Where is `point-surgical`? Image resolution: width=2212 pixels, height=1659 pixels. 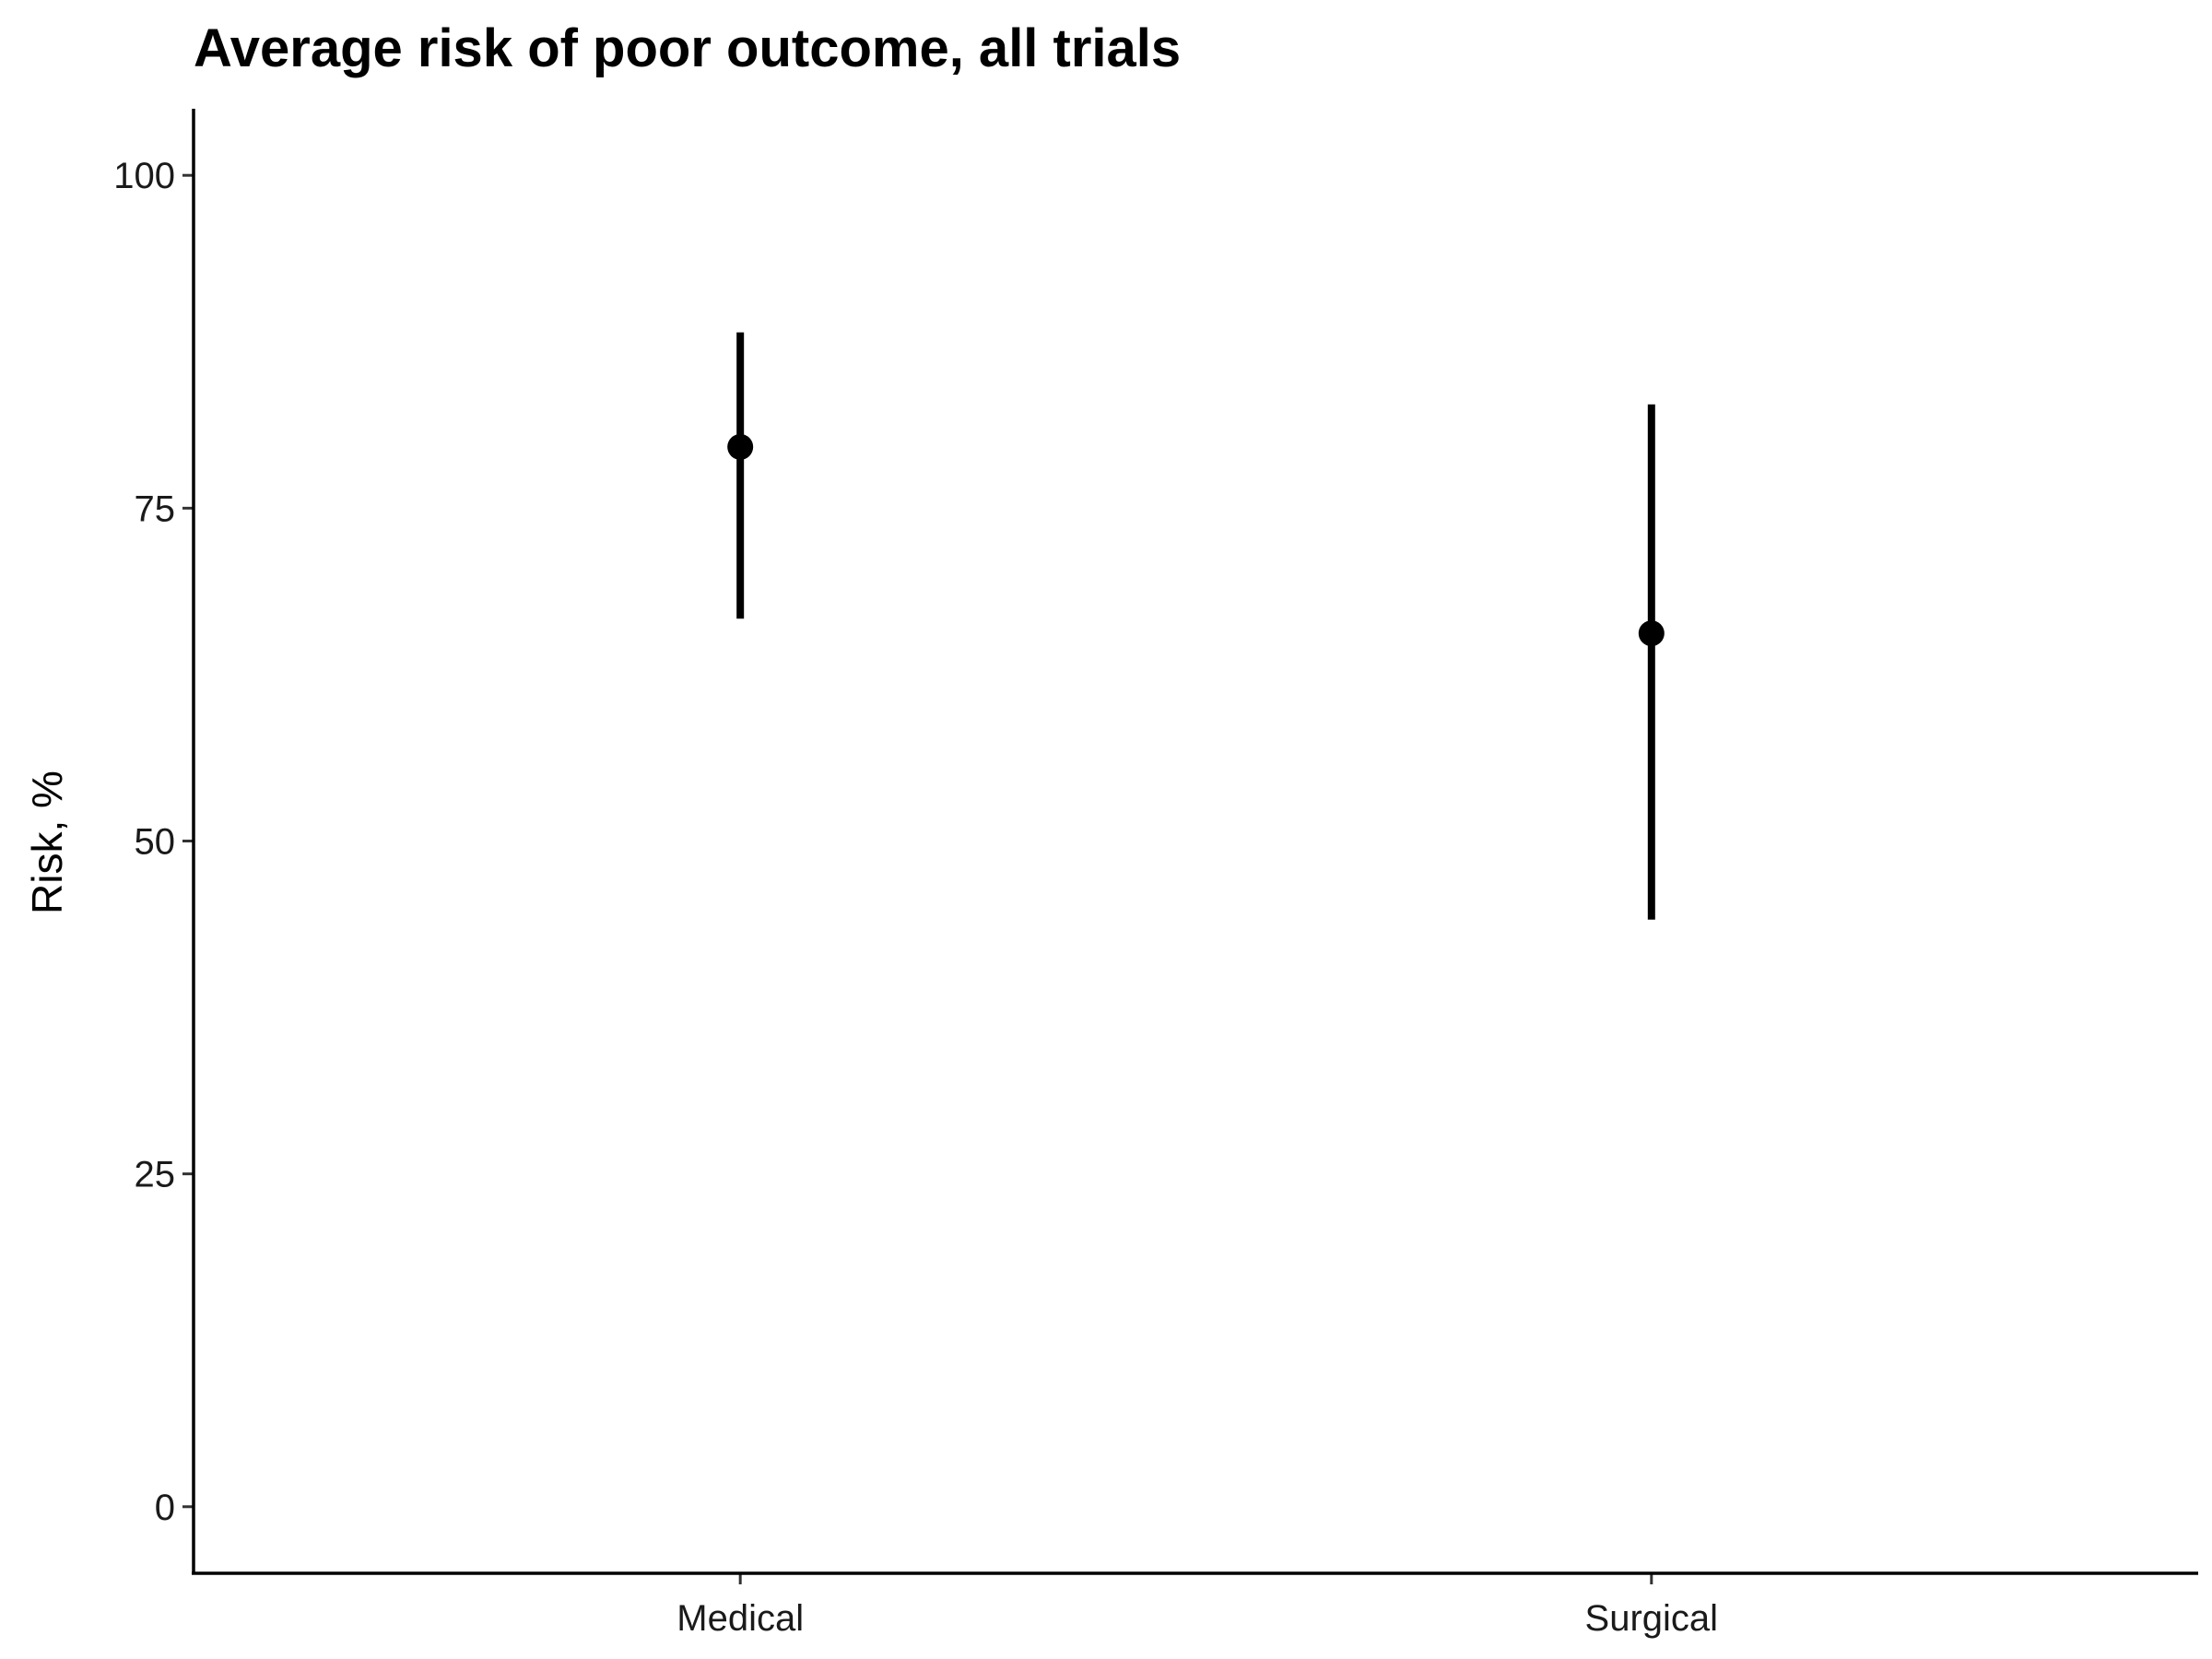
point-surgical is located at coordinates (1651, 633).